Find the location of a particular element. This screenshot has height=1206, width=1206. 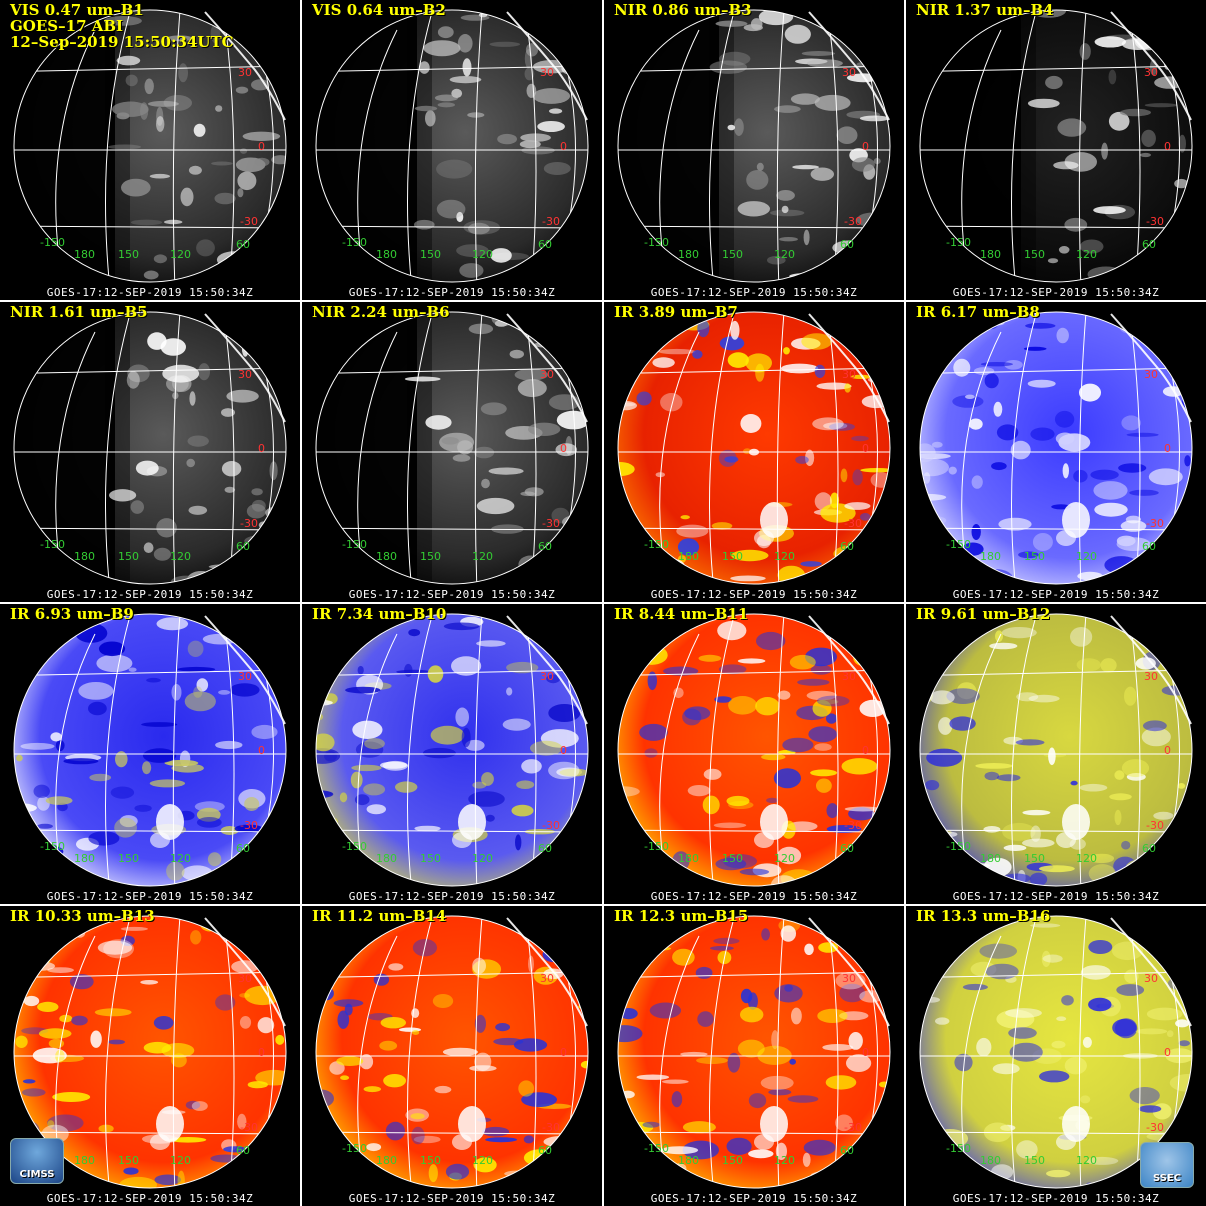

band-title: IR 3.89 um–B7 is located at coordinates (676, 312).